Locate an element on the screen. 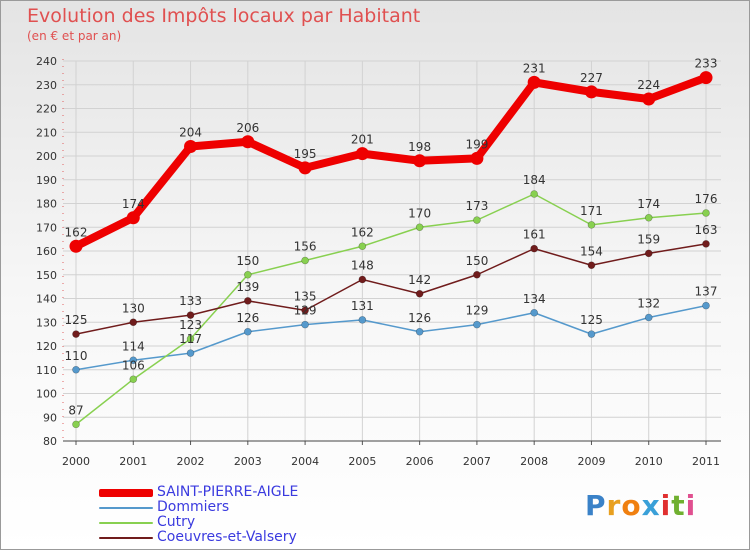 This screenshot has width=750, height=550. chart-title: Evolution des Impôts locaux par Habitant is located at coordinates (224, 16).